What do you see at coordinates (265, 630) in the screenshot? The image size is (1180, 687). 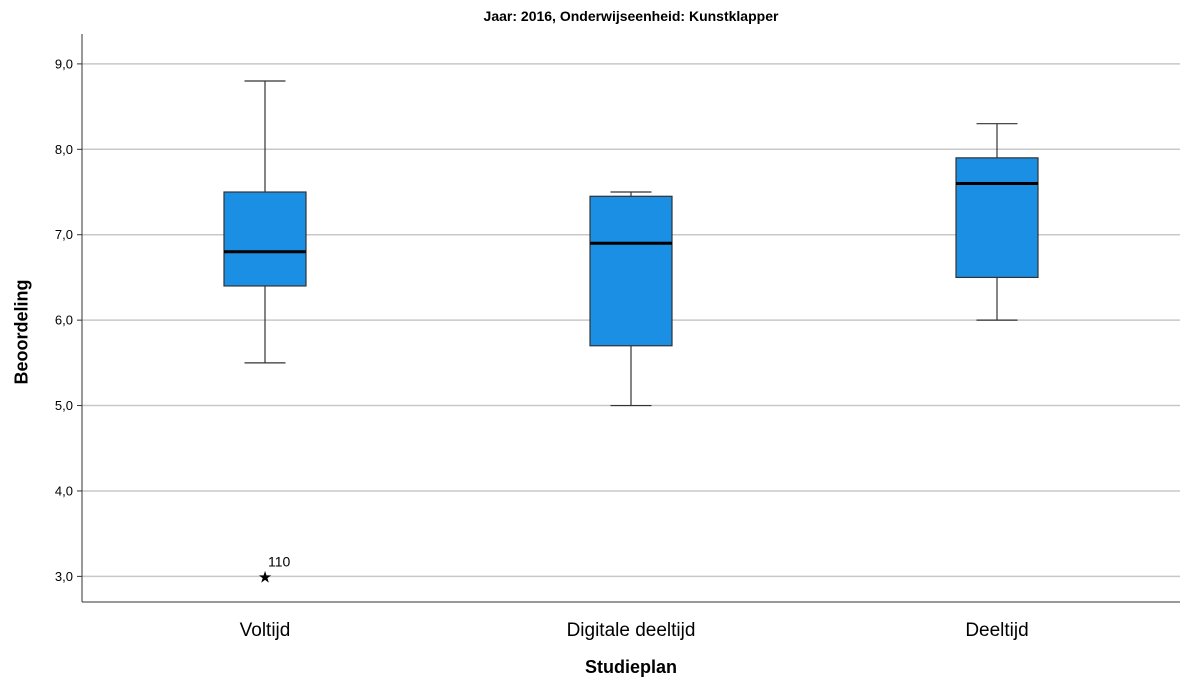 I see `x-tick-label: Voltijd` at bounding box center [265, 630].